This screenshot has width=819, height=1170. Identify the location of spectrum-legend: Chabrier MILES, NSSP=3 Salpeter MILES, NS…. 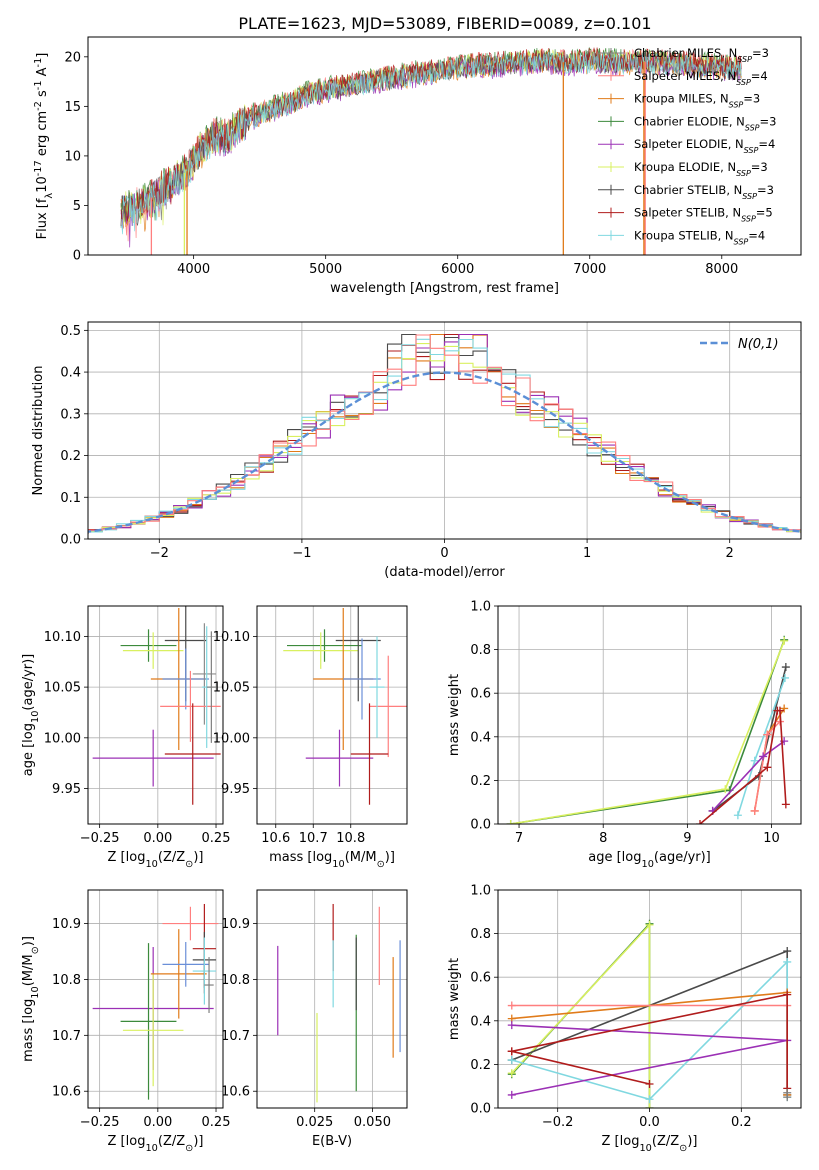
(687, 146).